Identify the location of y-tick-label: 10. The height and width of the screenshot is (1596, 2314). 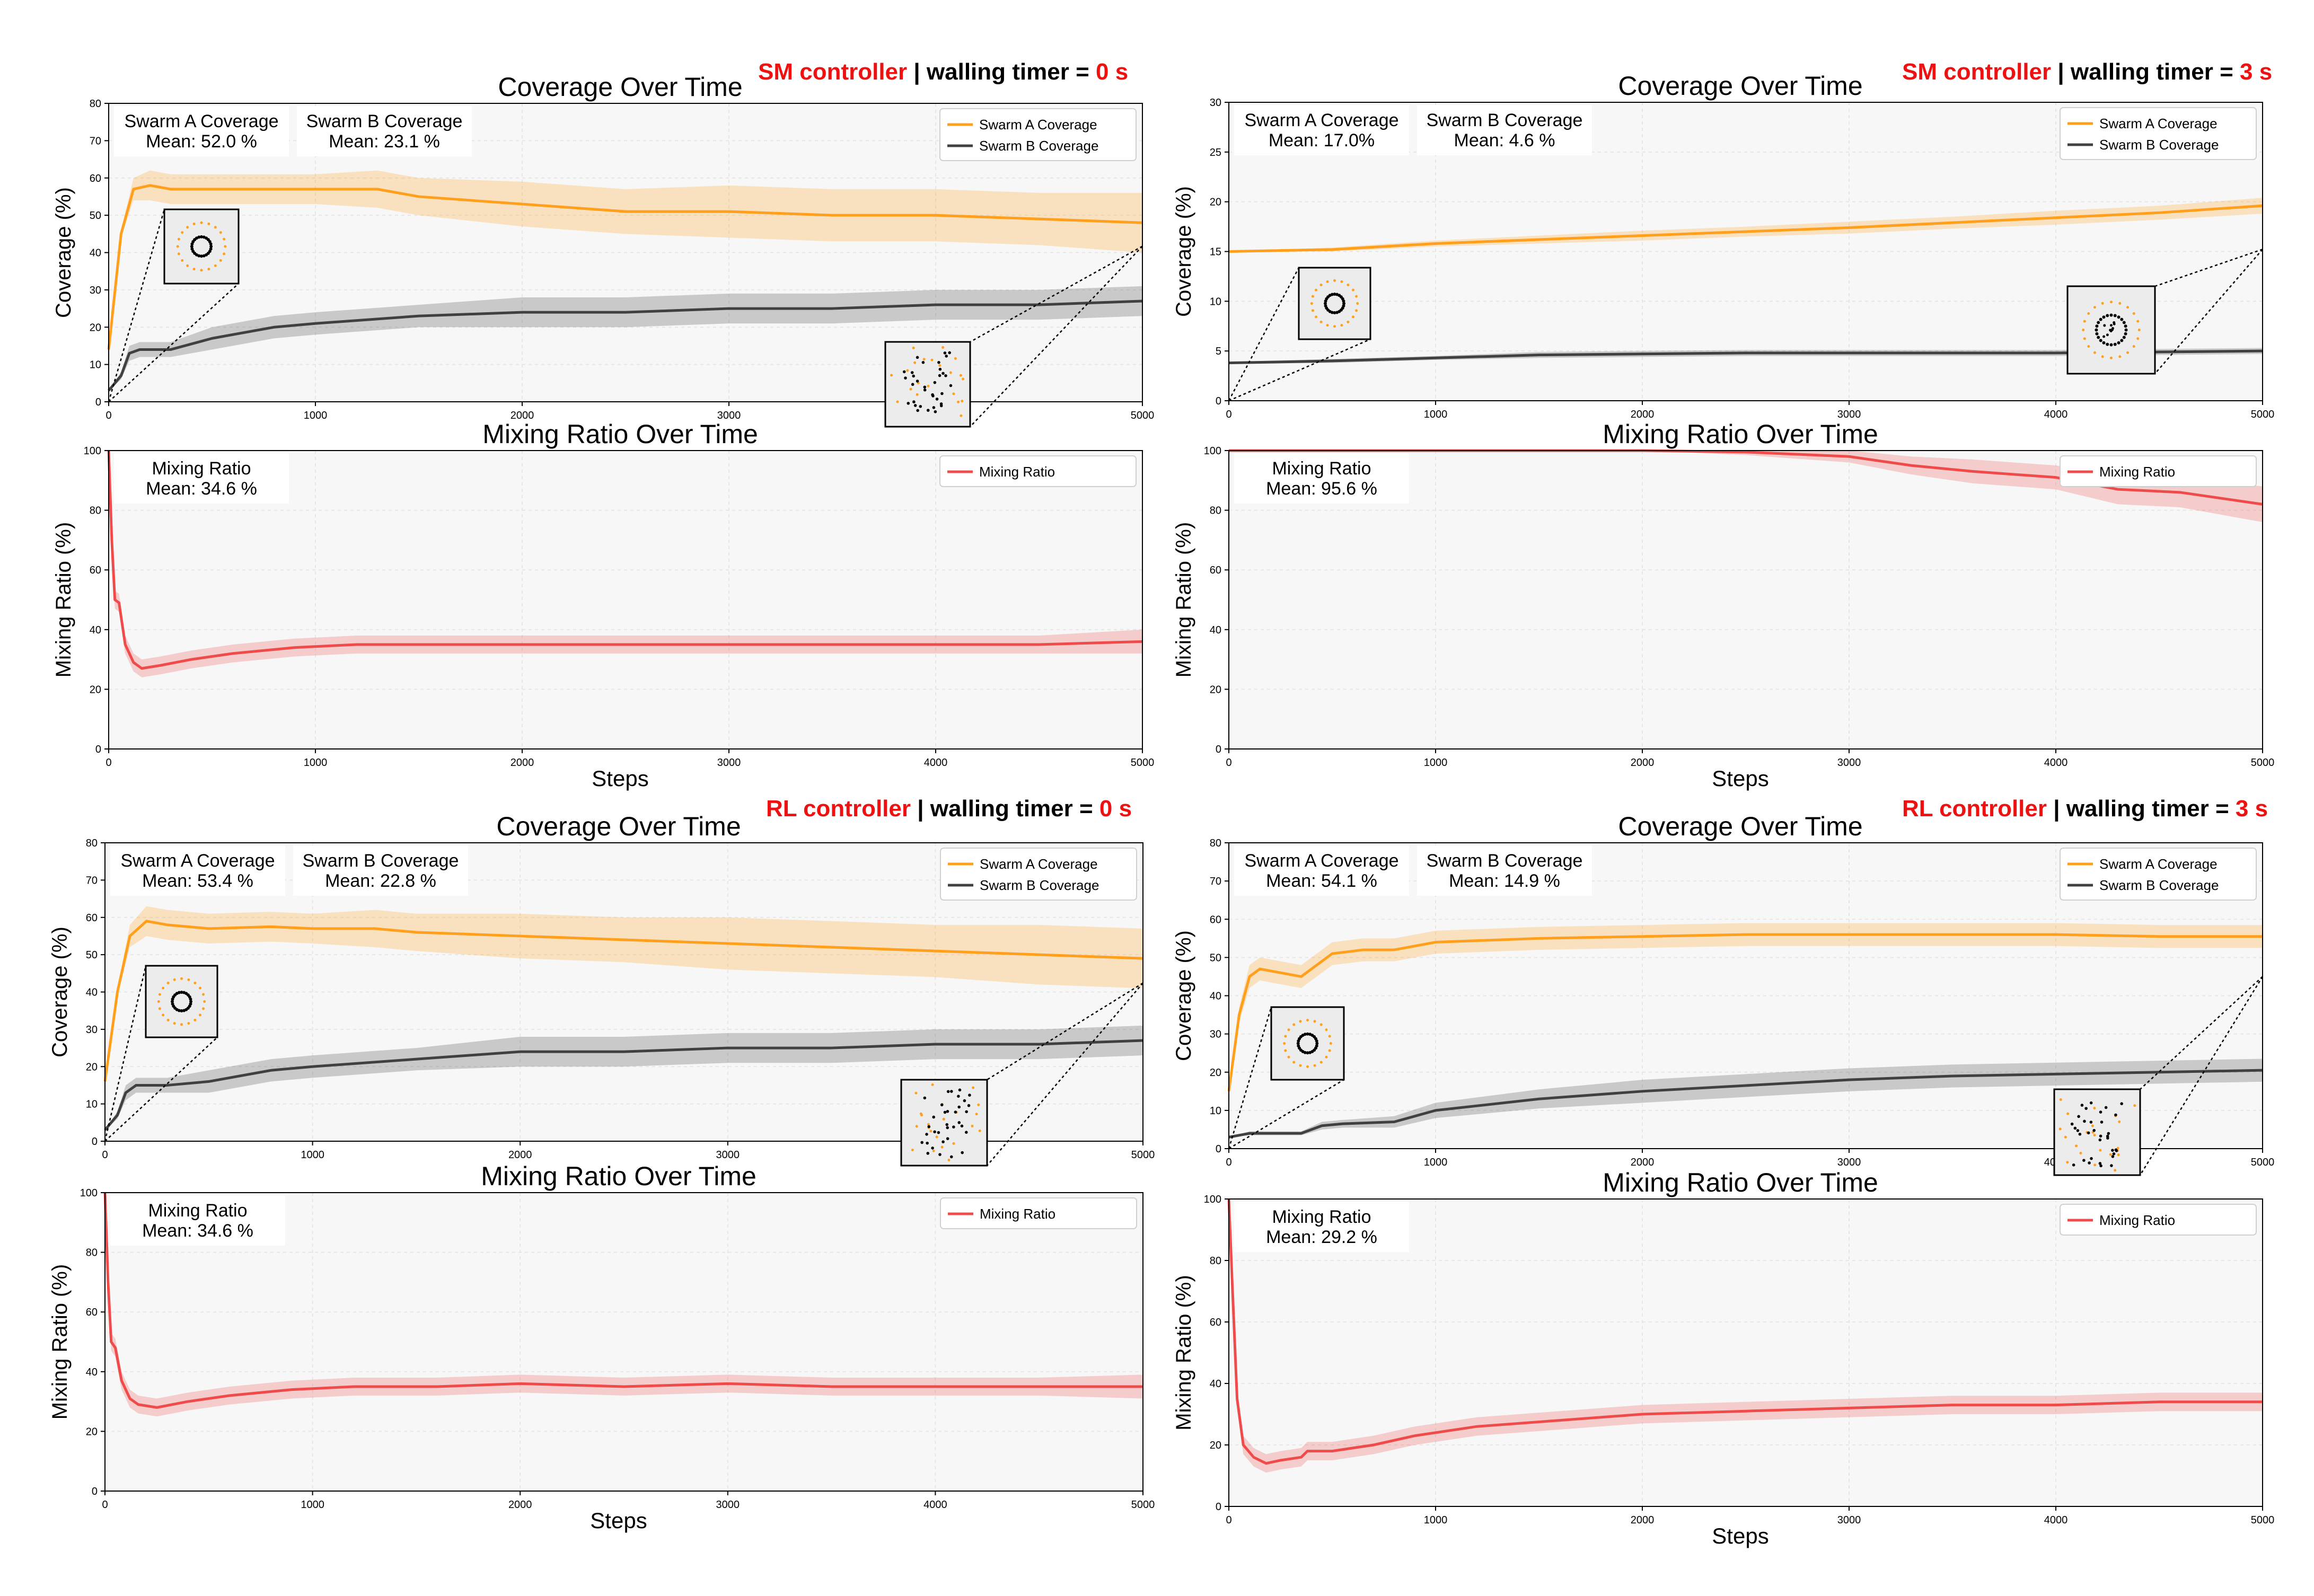
(95, 365).